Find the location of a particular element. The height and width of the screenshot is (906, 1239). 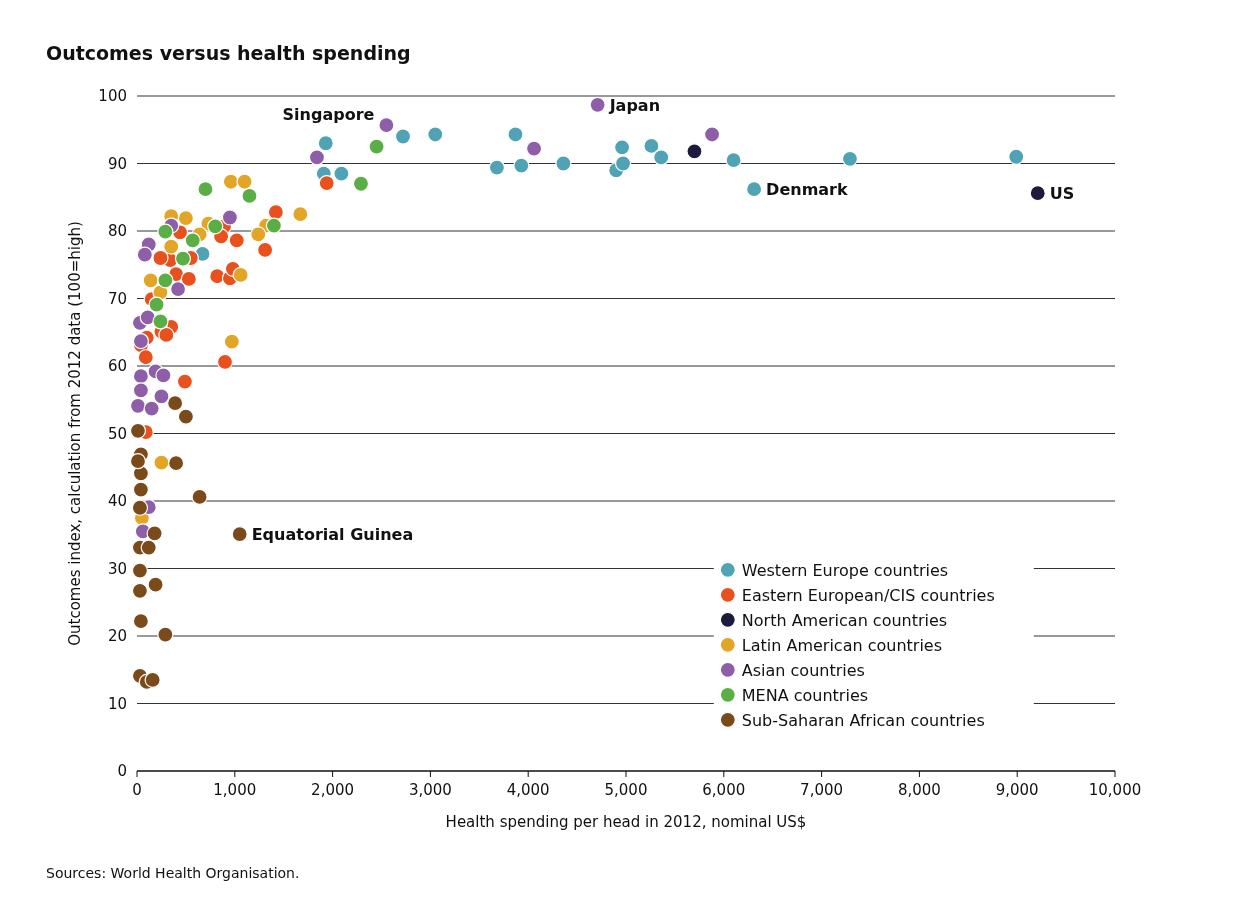

y-tick-label: 80 is located at coordinates (117, 231).